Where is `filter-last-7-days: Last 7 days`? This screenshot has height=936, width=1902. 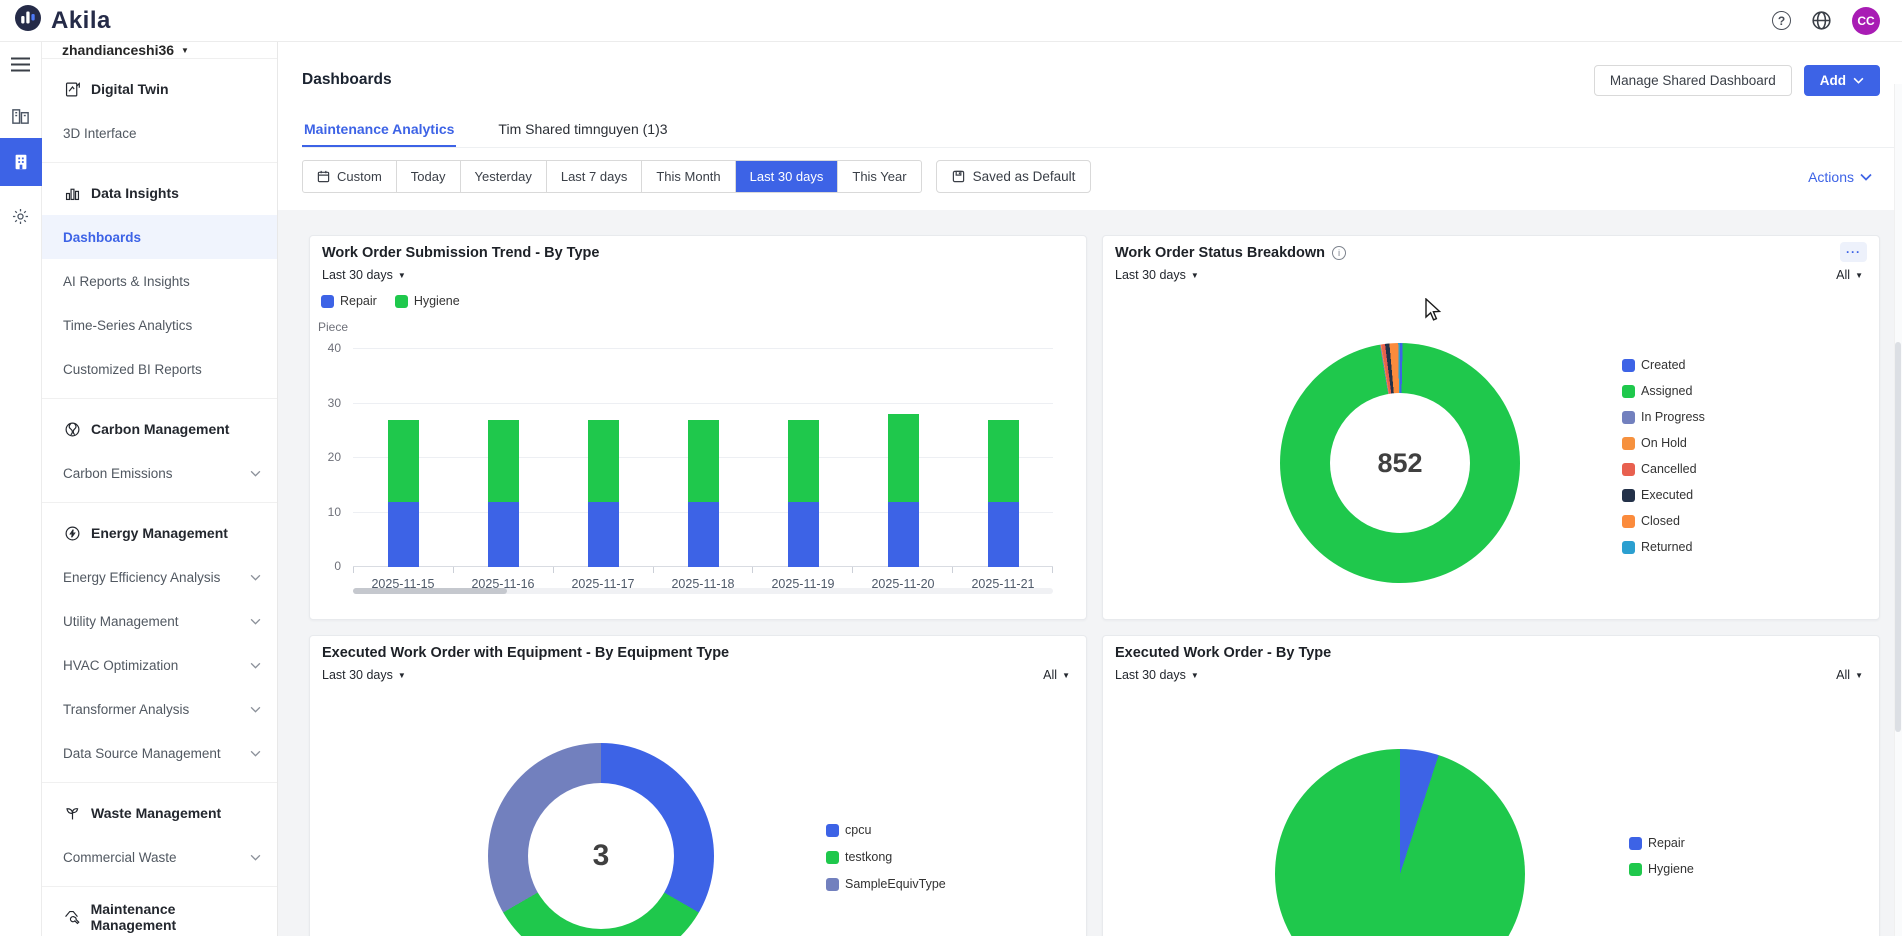 filter-last-7-days: Last 7 days is located at coordinates (593, 176).